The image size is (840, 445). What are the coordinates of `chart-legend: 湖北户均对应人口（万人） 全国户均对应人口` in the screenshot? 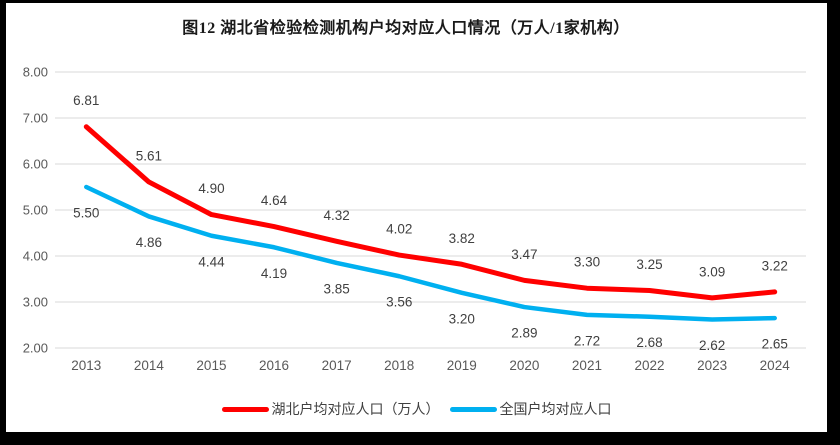 It's located at (416, 409).